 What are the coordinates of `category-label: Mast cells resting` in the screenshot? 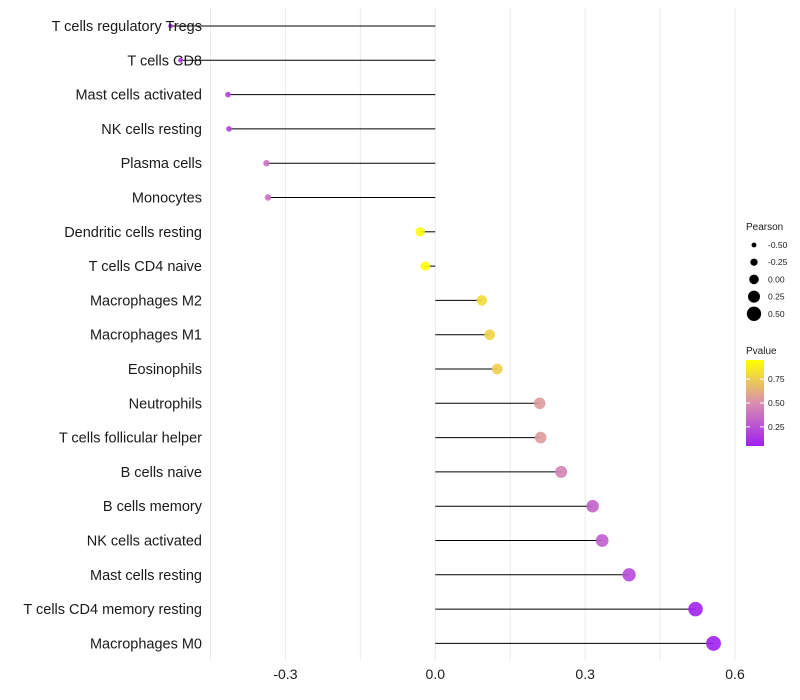 It's located at (146, 576).